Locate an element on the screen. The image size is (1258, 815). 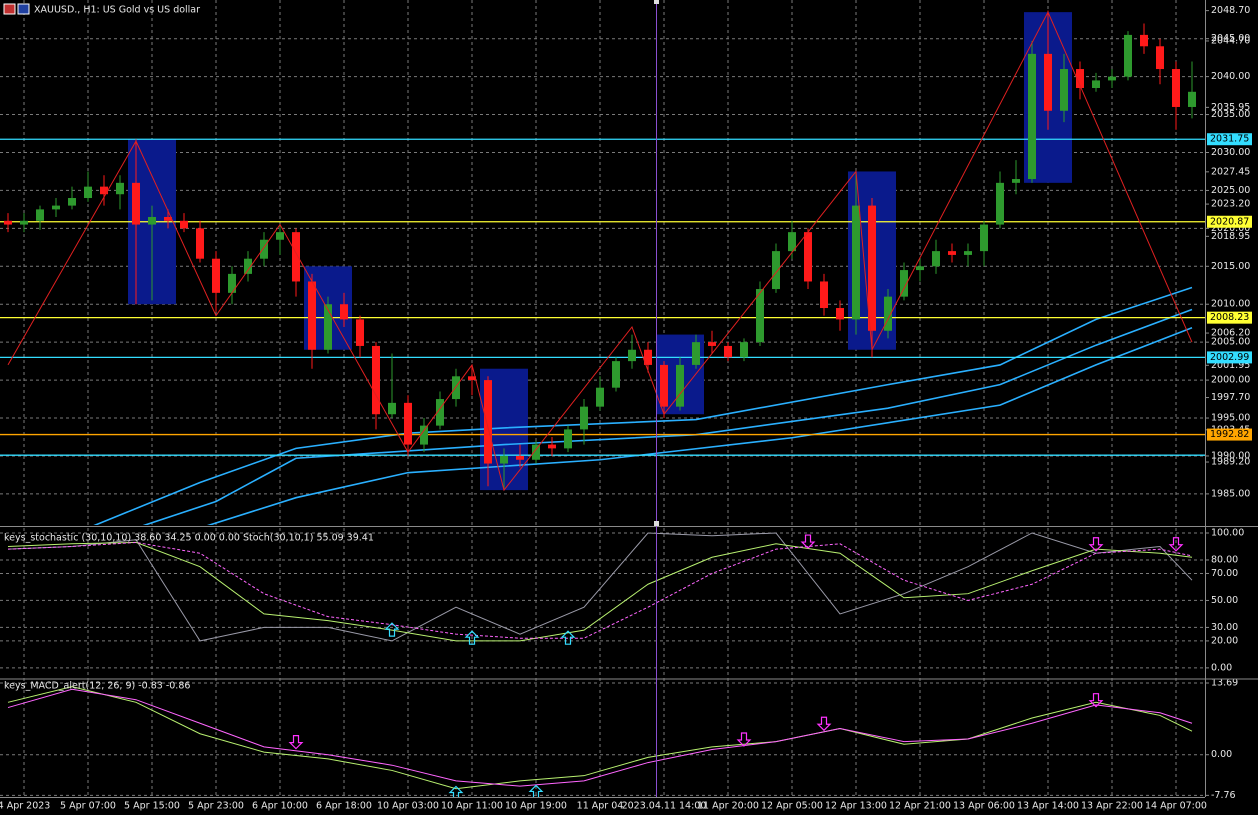
x-tick-label: 12 Apr 13:00 is located at coordinates (856, 806).